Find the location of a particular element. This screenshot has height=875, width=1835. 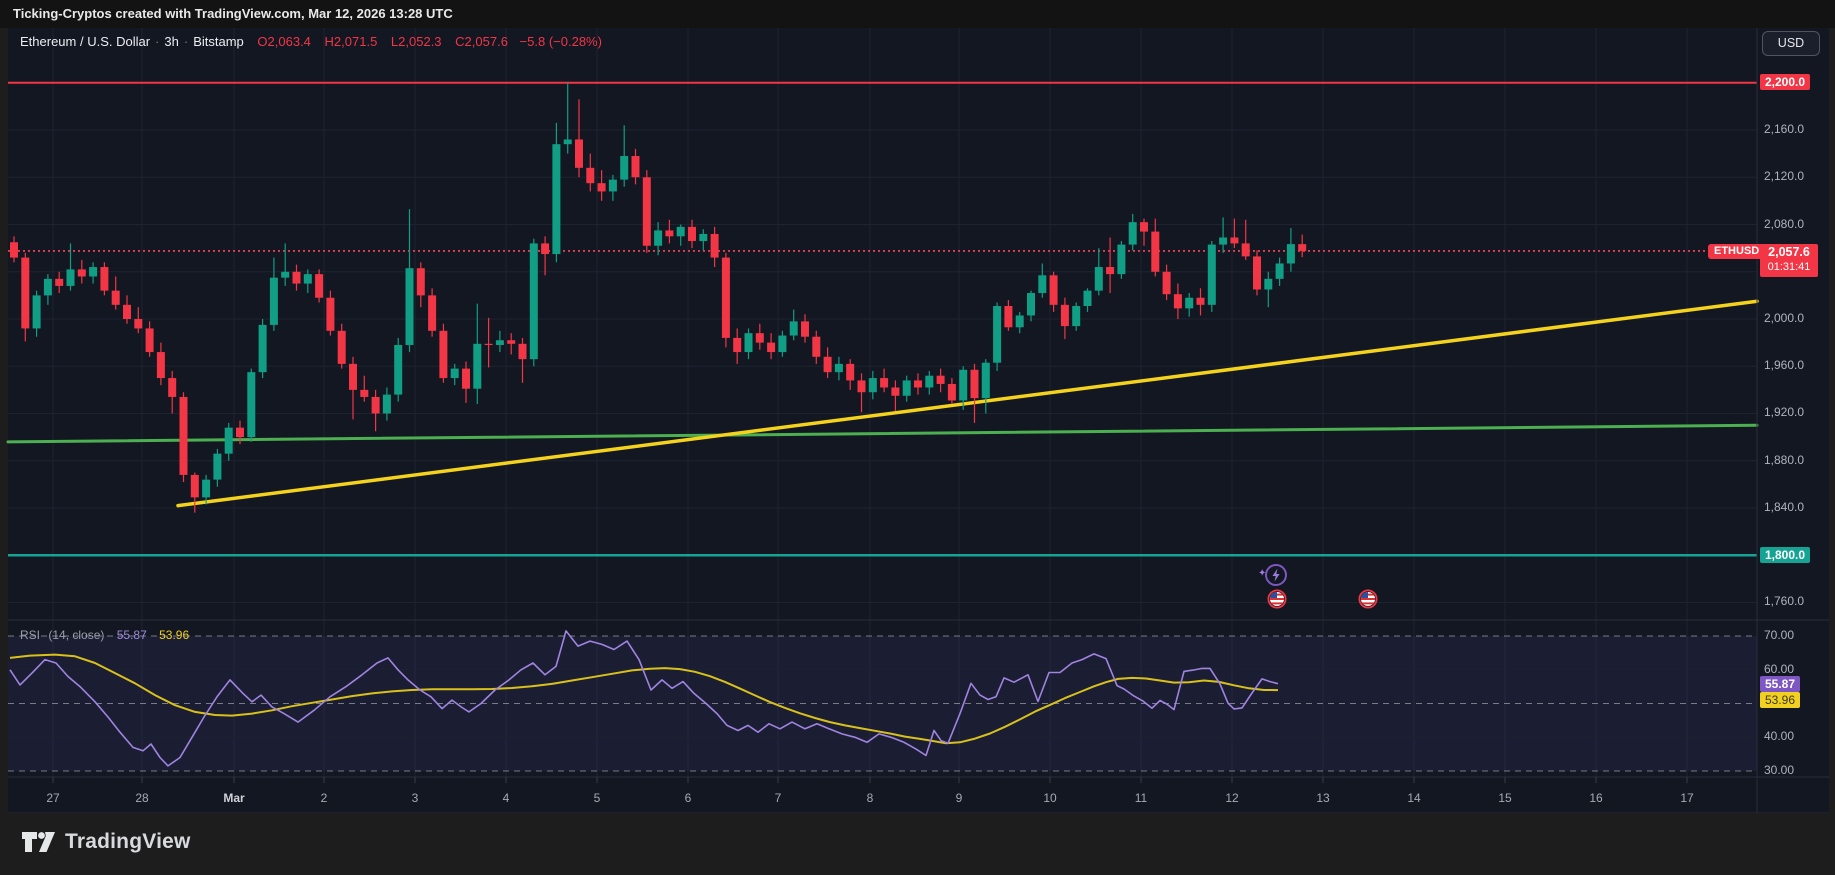

symbol-price-tag: ETHUSD is located at coordinates (1737, 251).